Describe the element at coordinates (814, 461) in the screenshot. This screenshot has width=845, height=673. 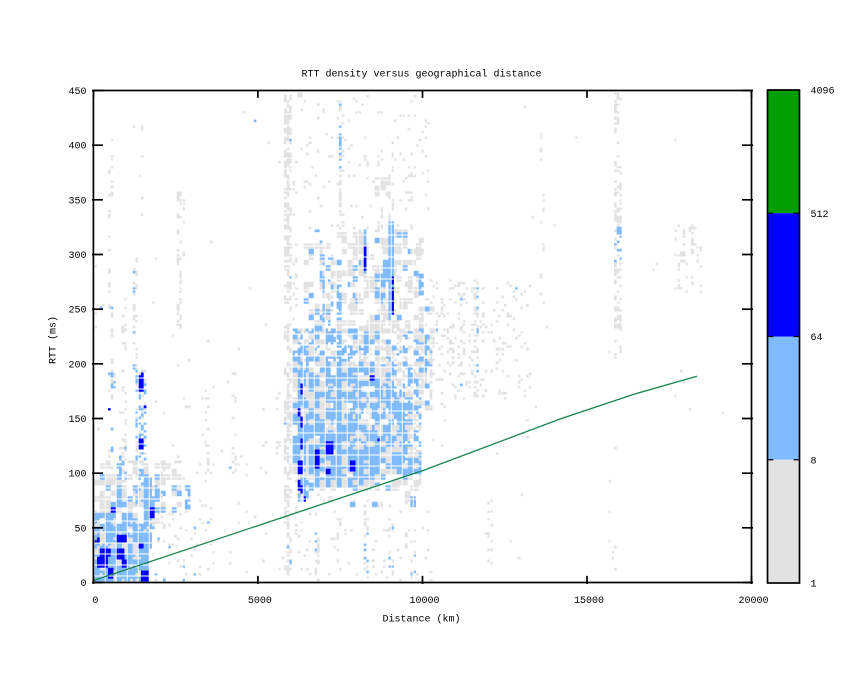
I see `svg-text: 8` at that location.